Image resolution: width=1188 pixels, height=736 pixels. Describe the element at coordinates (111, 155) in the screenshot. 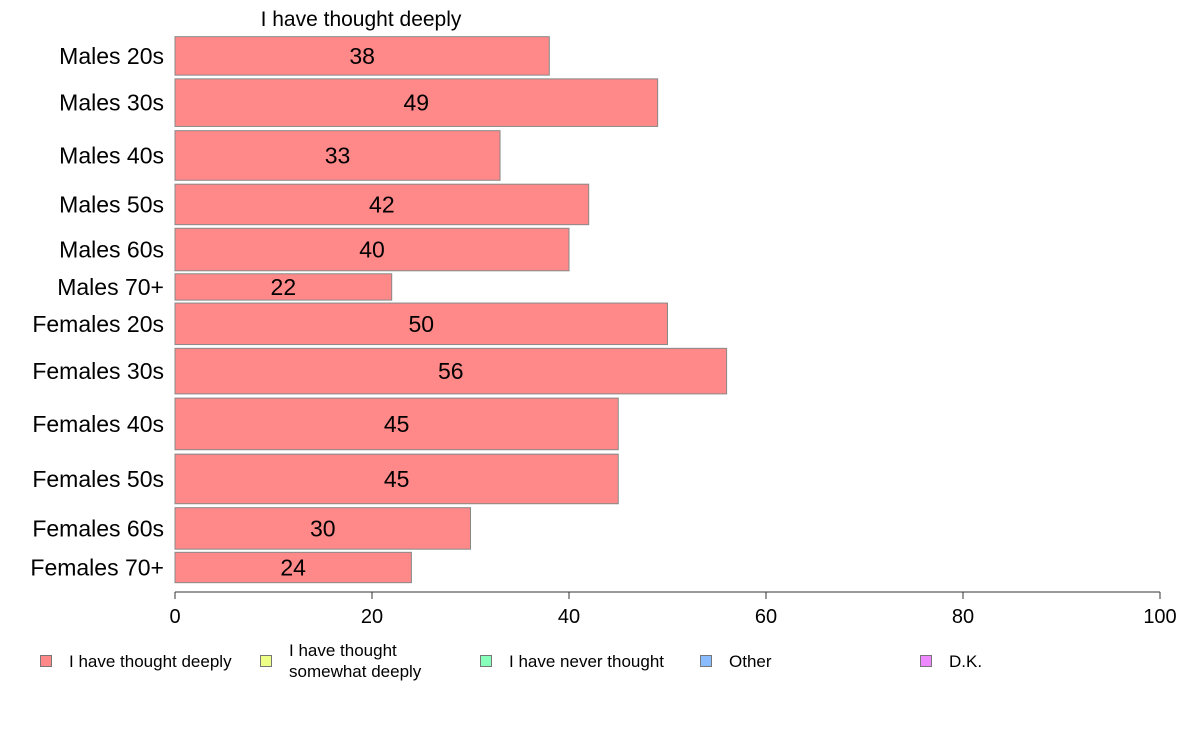

I see `category-label: Males 40s` at that location.